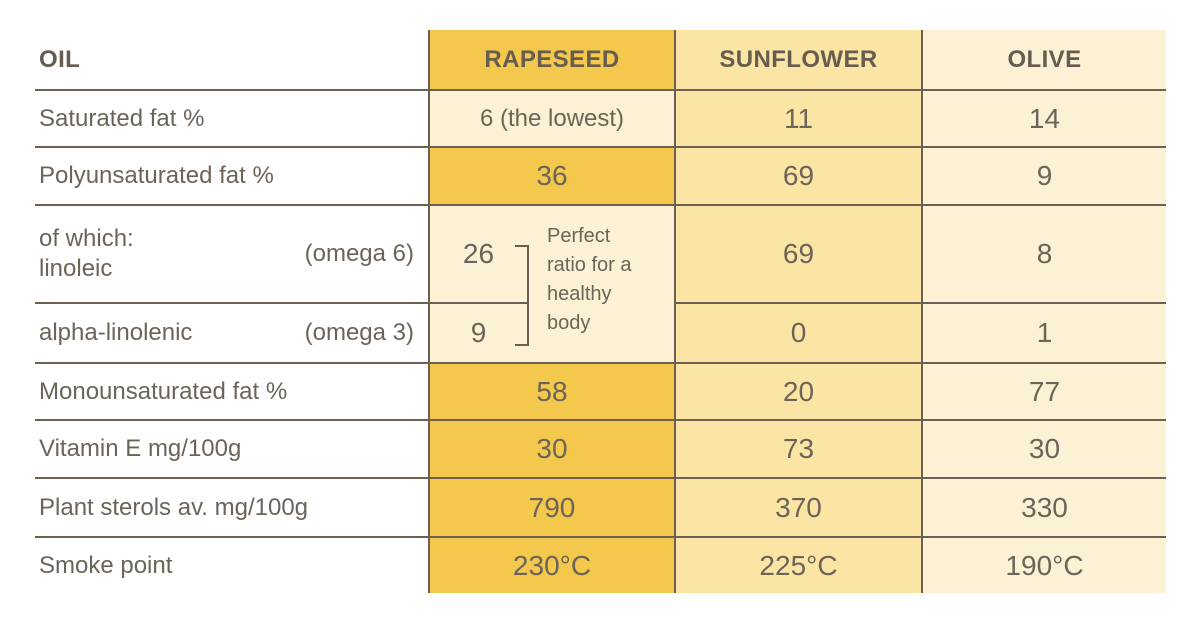 Image resolution: width=1200 pixels, height=638 pixels. Describe the element at coordinates (478, 253) in the screenshot. I see `omega6-value: 26` at that location.